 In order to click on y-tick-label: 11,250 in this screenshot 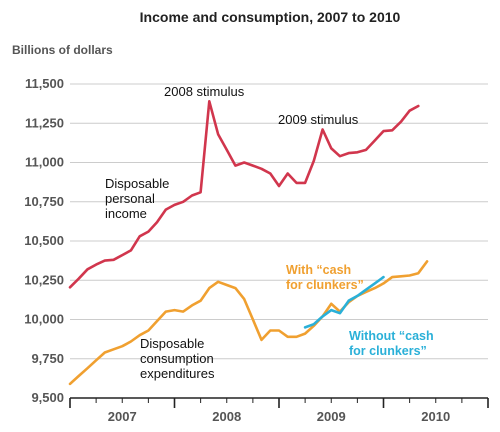, I will do `click(44, 122)`.